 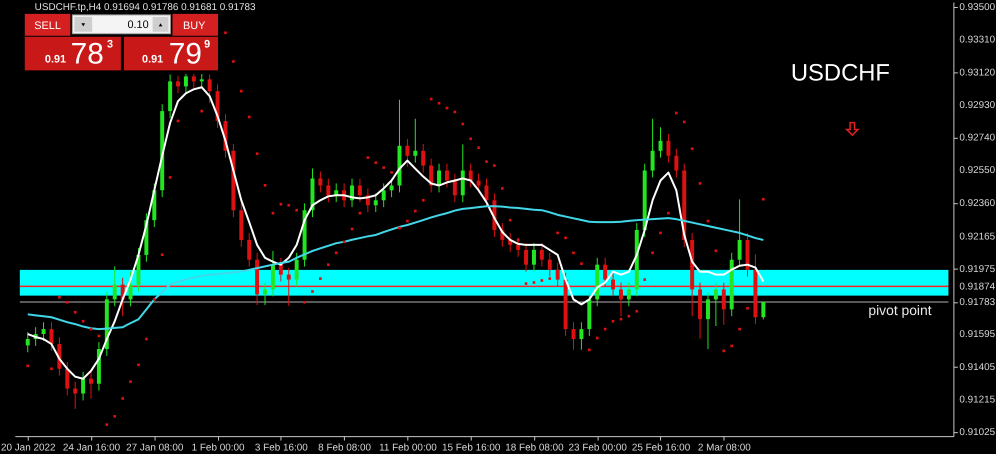 I want to click on annotation: 78, so click(x=87, y=53).